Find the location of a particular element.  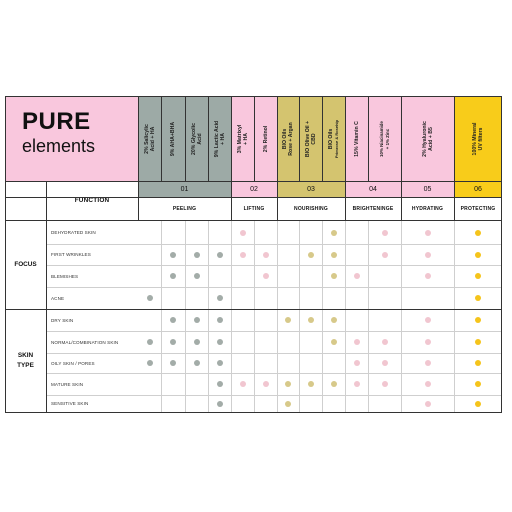

product-name: 3% Matrixyl + HA is located at coordinates (243, 138).